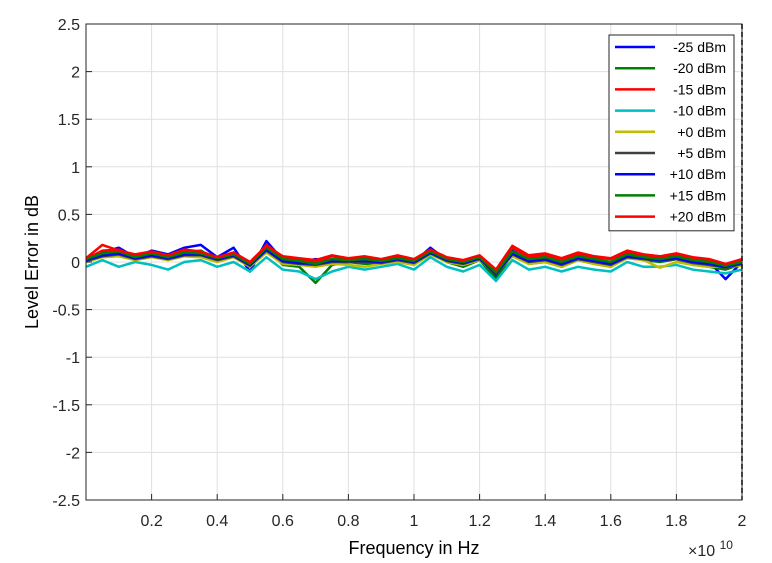 Image resolution: width=772 pixels, height=563 pixels. I want to click on y-tick-label: -1.5, so click(66, 406).